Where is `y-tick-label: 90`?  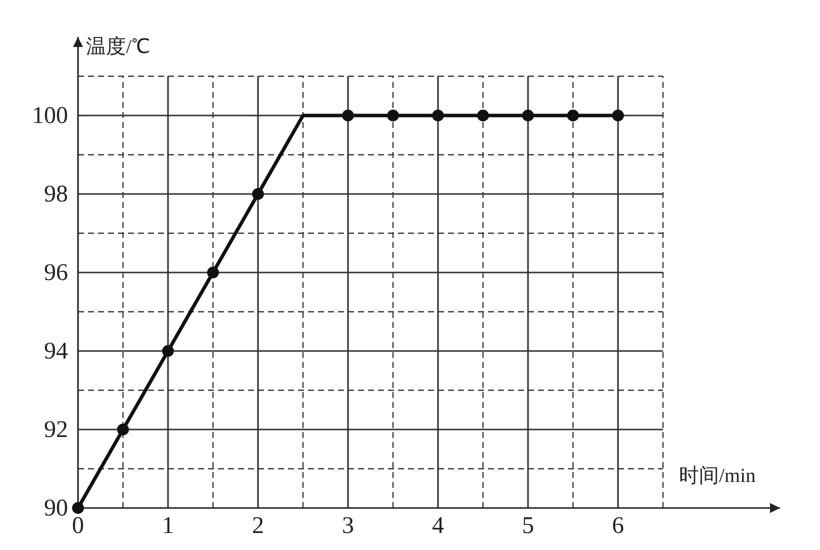 y-tick-label: 90 is located at coordinates (56, 509).